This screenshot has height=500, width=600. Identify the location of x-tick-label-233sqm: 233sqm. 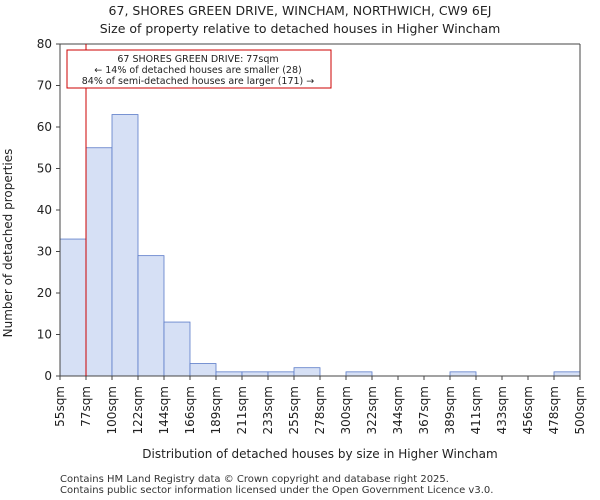
(268, 410).